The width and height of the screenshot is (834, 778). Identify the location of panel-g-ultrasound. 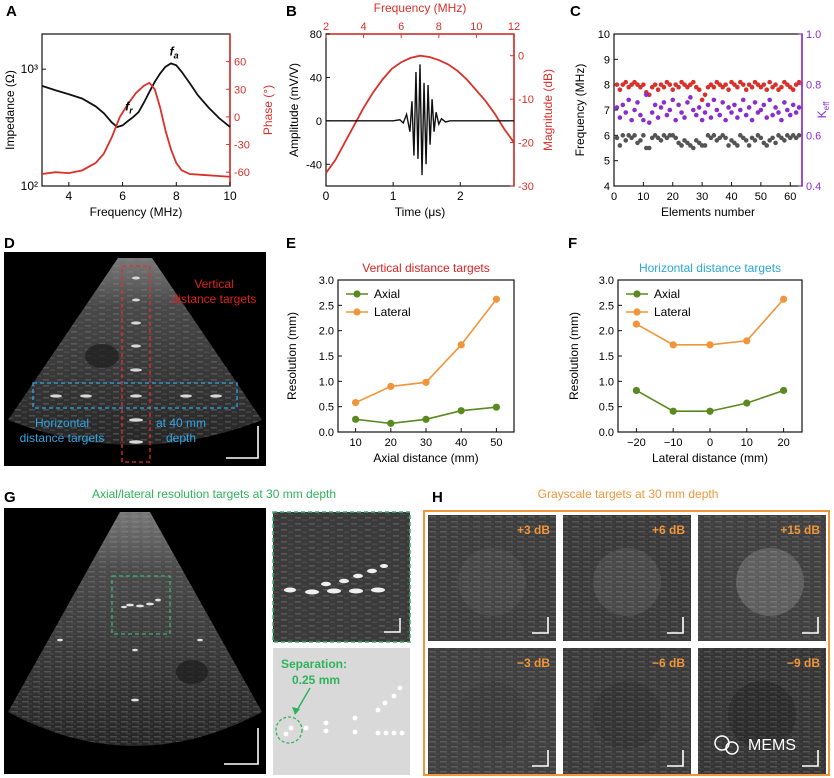
(135, 641).